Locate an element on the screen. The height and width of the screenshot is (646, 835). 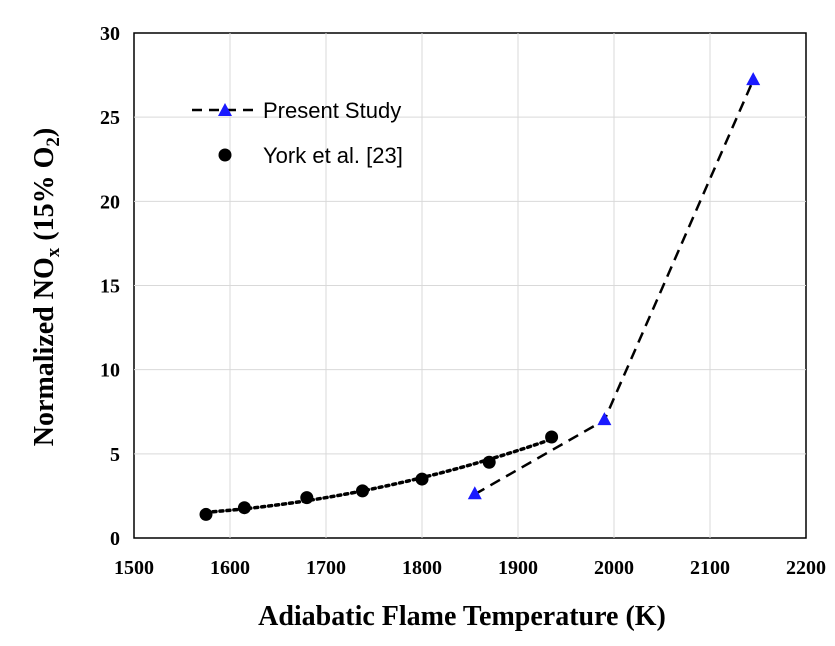
x-tick-label: 1700 is located at coordinates (326, 568).